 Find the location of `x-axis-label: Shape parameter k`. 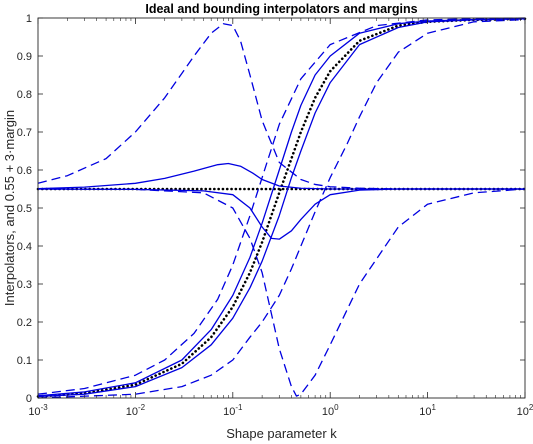

x-axis-label: Shape parameter k is located at coordinates (281, 433).